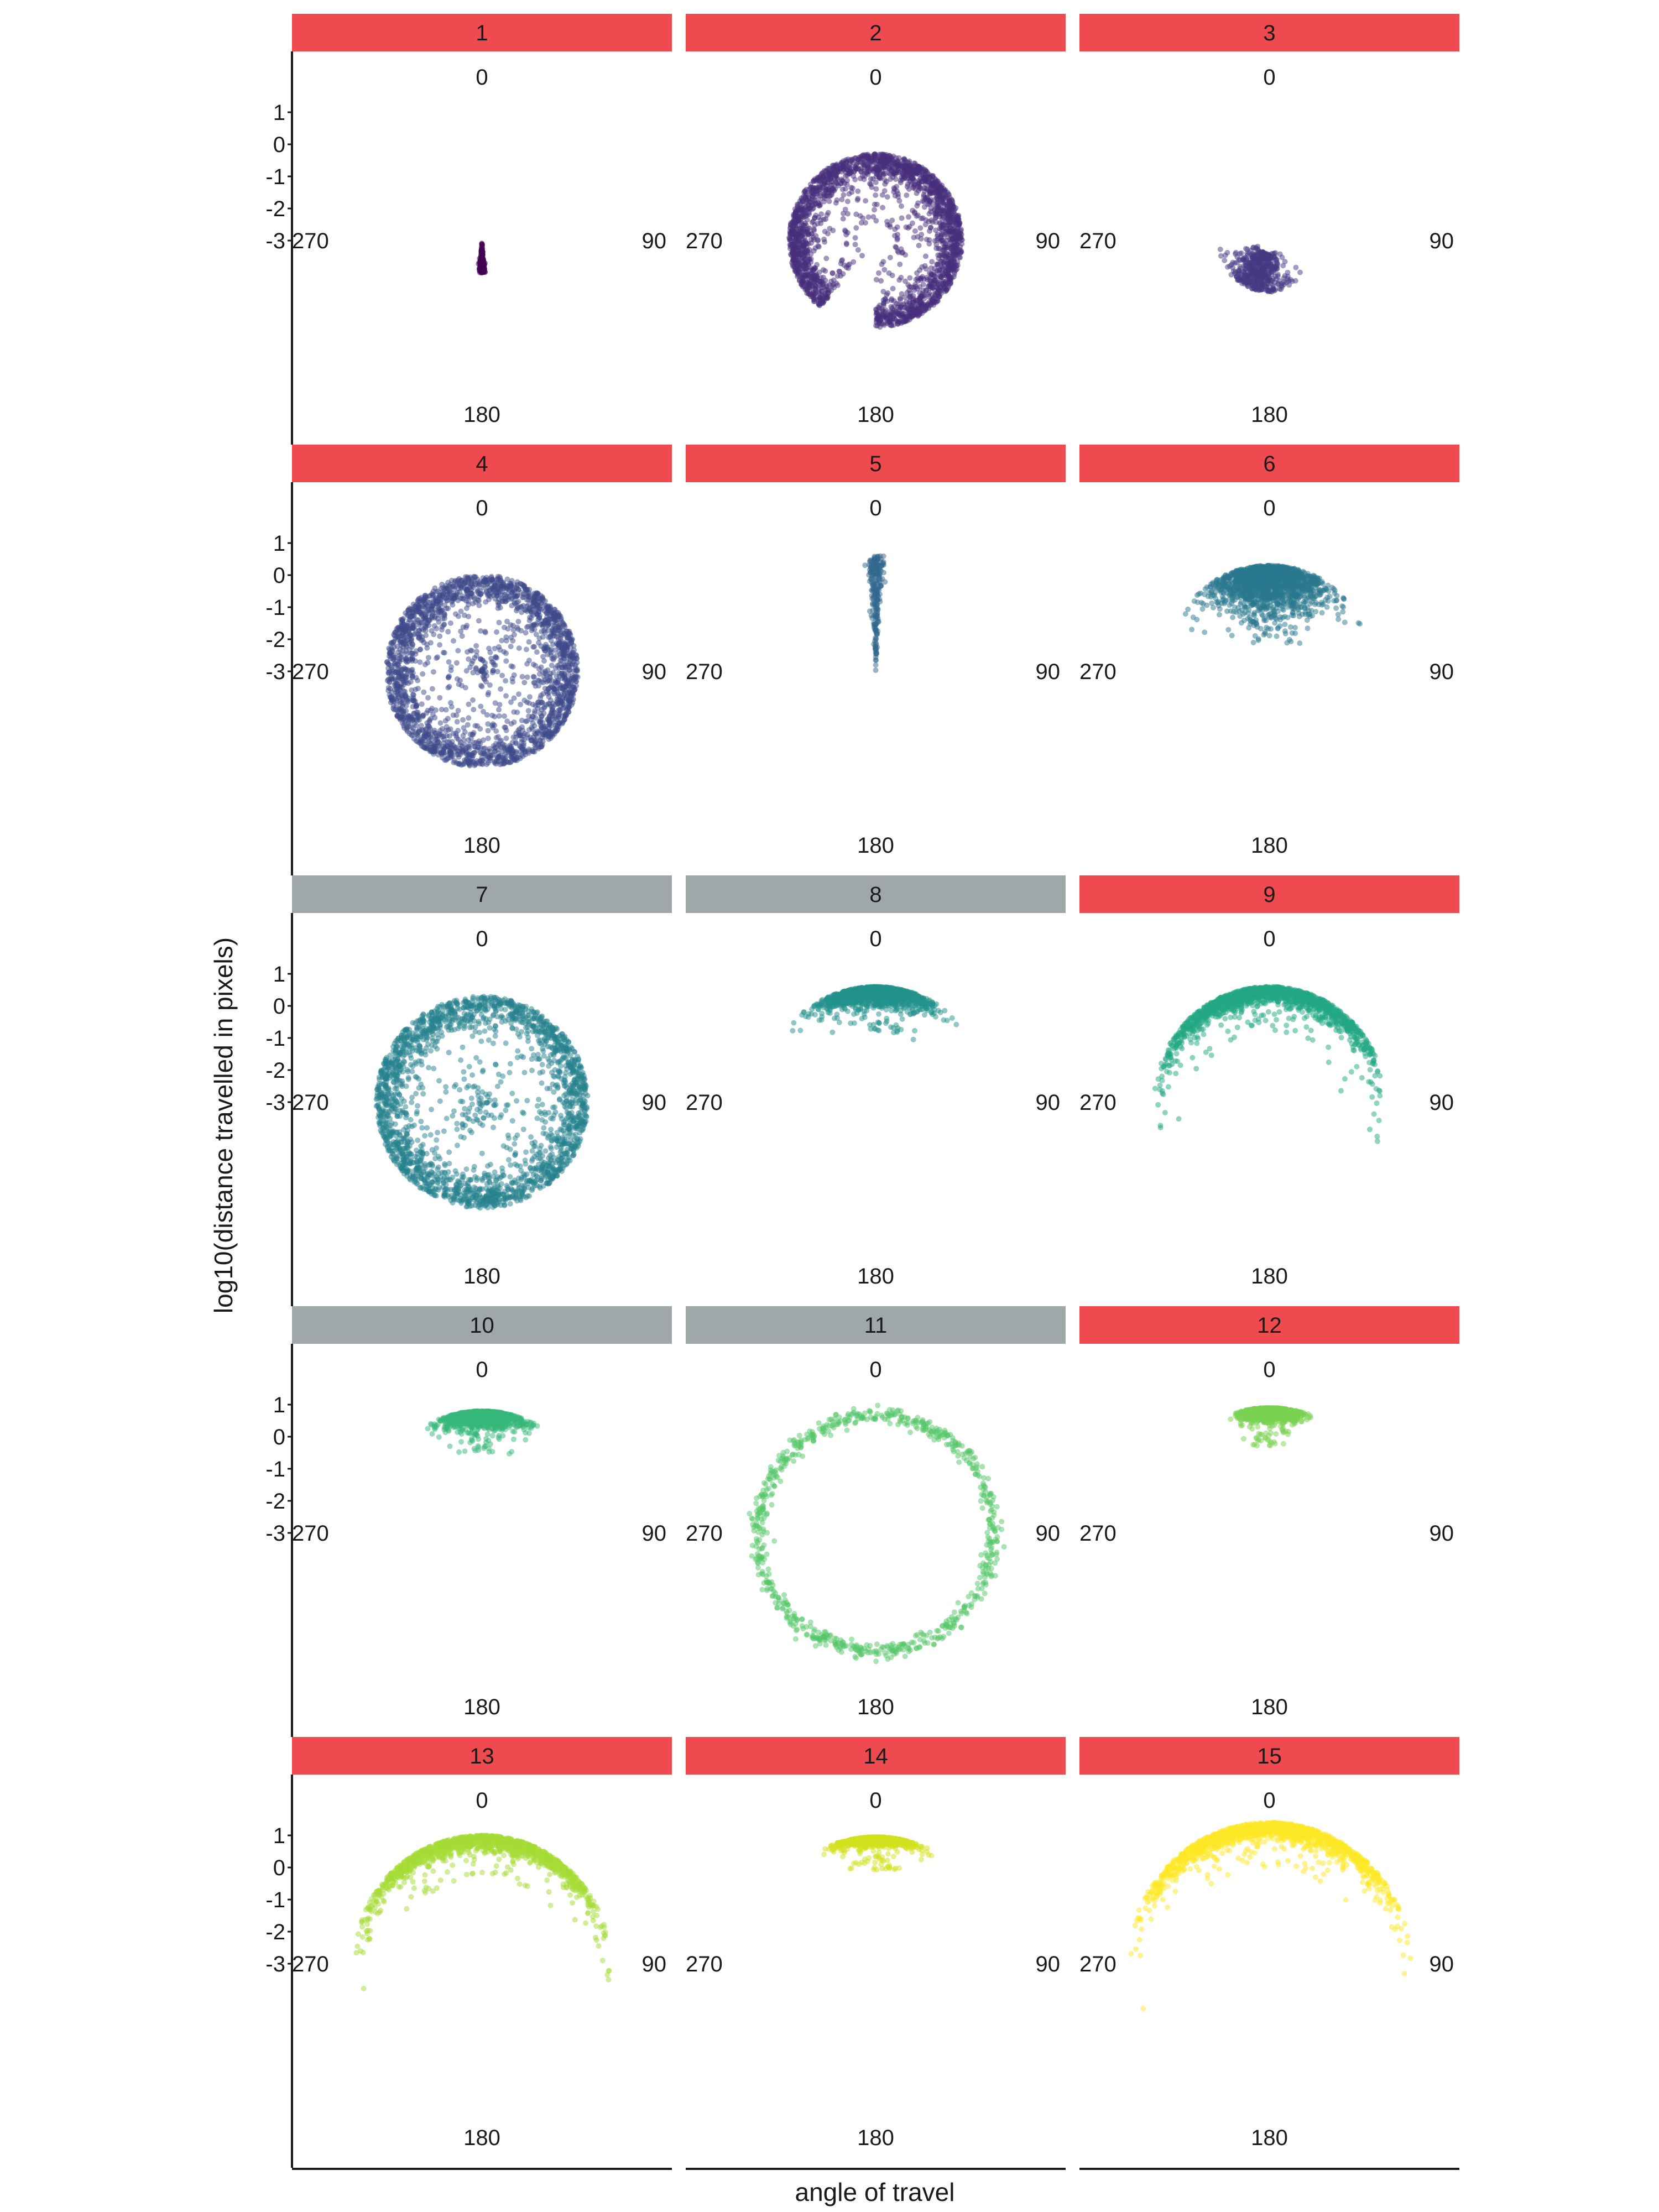 Image resolution: width=1659 pixels, height=2212 pixels. I want to click on angle-label-180: 180, so click(876, 415).